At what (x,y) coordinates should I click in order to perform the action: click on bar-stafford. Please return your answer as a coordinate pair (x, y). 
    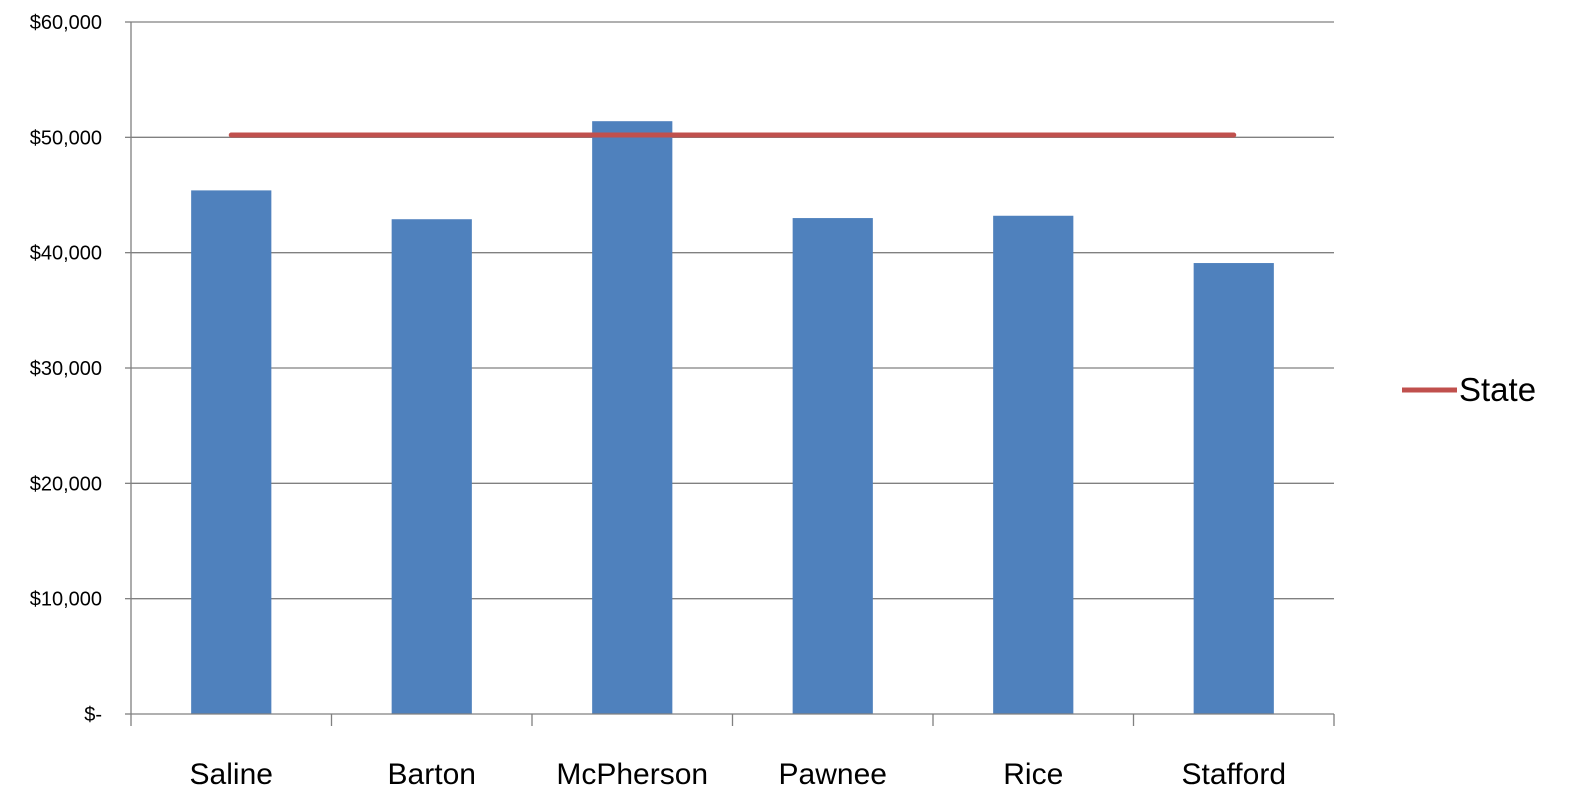
    Looking at the image, I should click on (1233, 488).